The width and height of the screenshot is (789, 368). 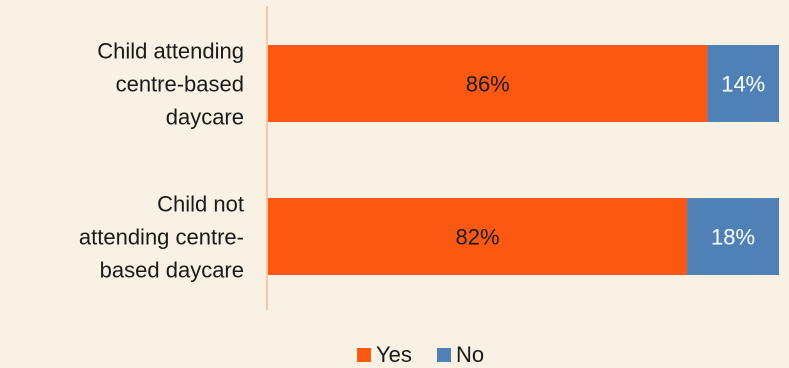 I want to click on legend: Yes No, so click(x=420, y=354).